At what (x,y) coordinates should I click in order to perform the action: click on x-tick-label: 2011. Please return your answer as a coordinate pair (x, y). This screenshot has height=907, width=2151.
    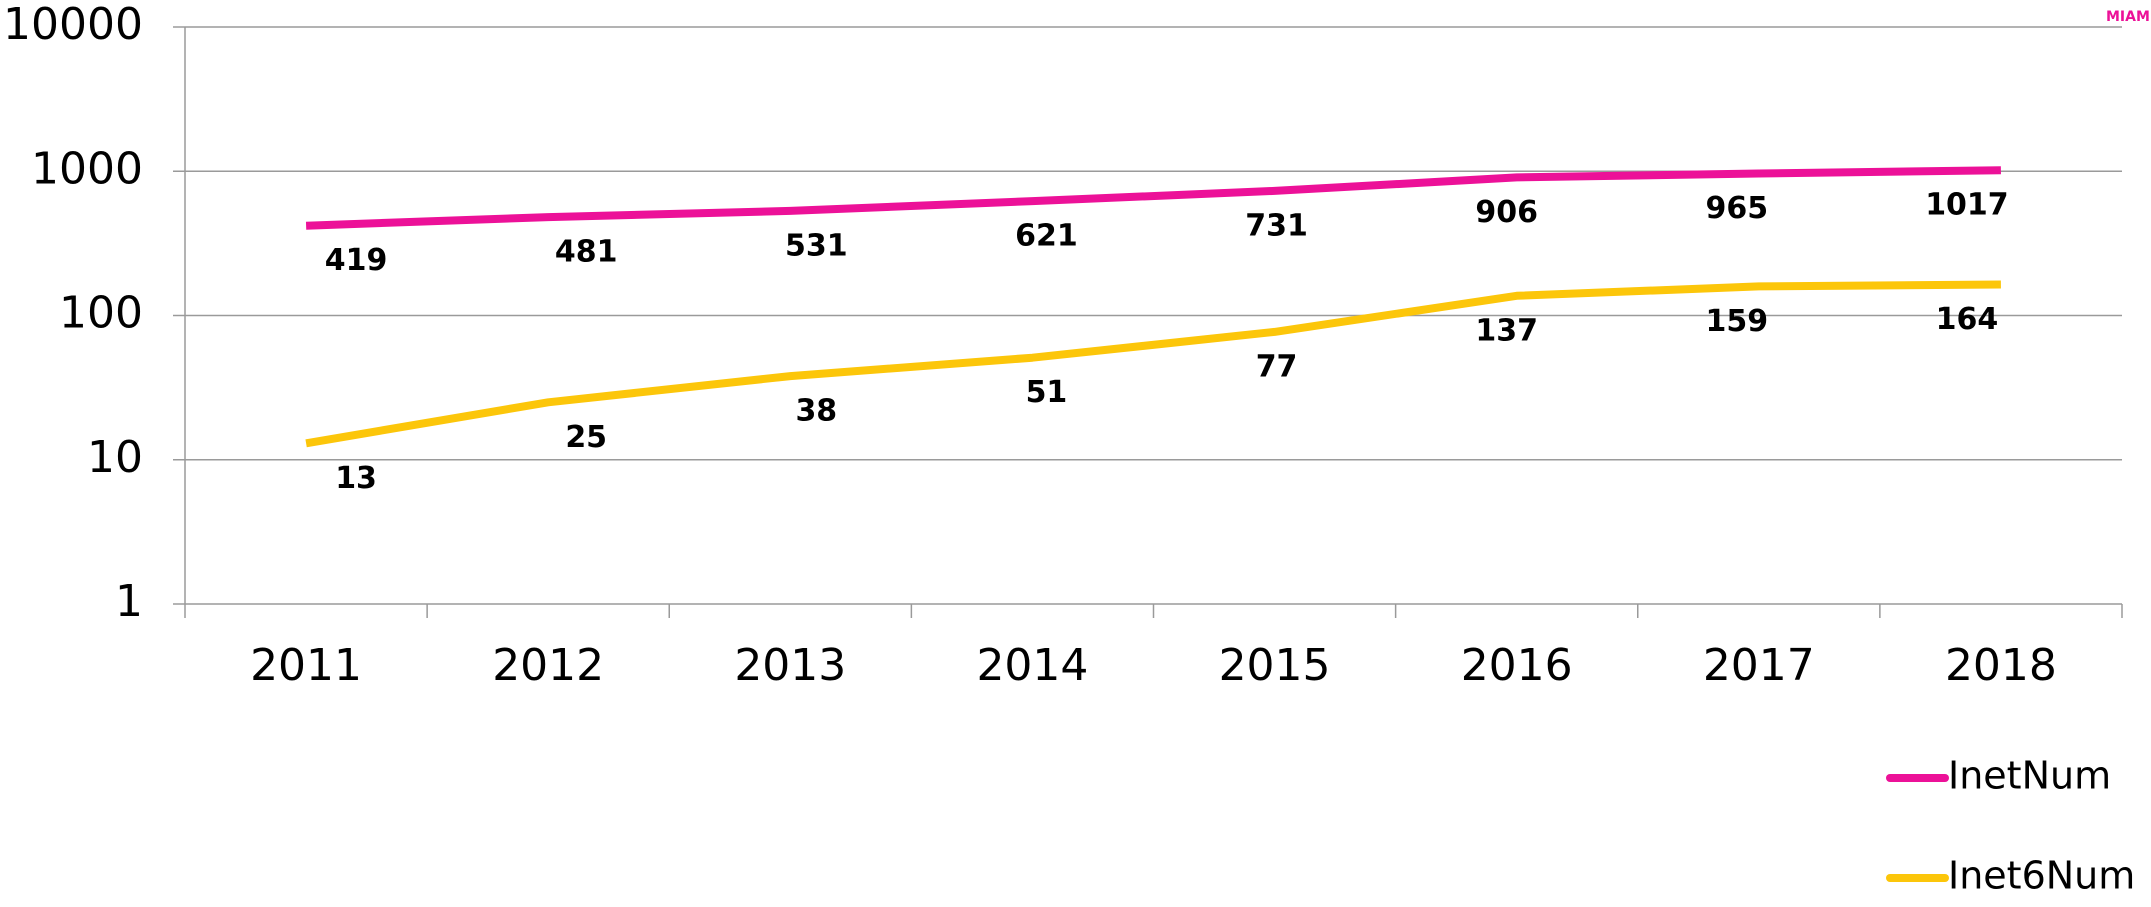
    Looking at the image, I should click on (306, 665).